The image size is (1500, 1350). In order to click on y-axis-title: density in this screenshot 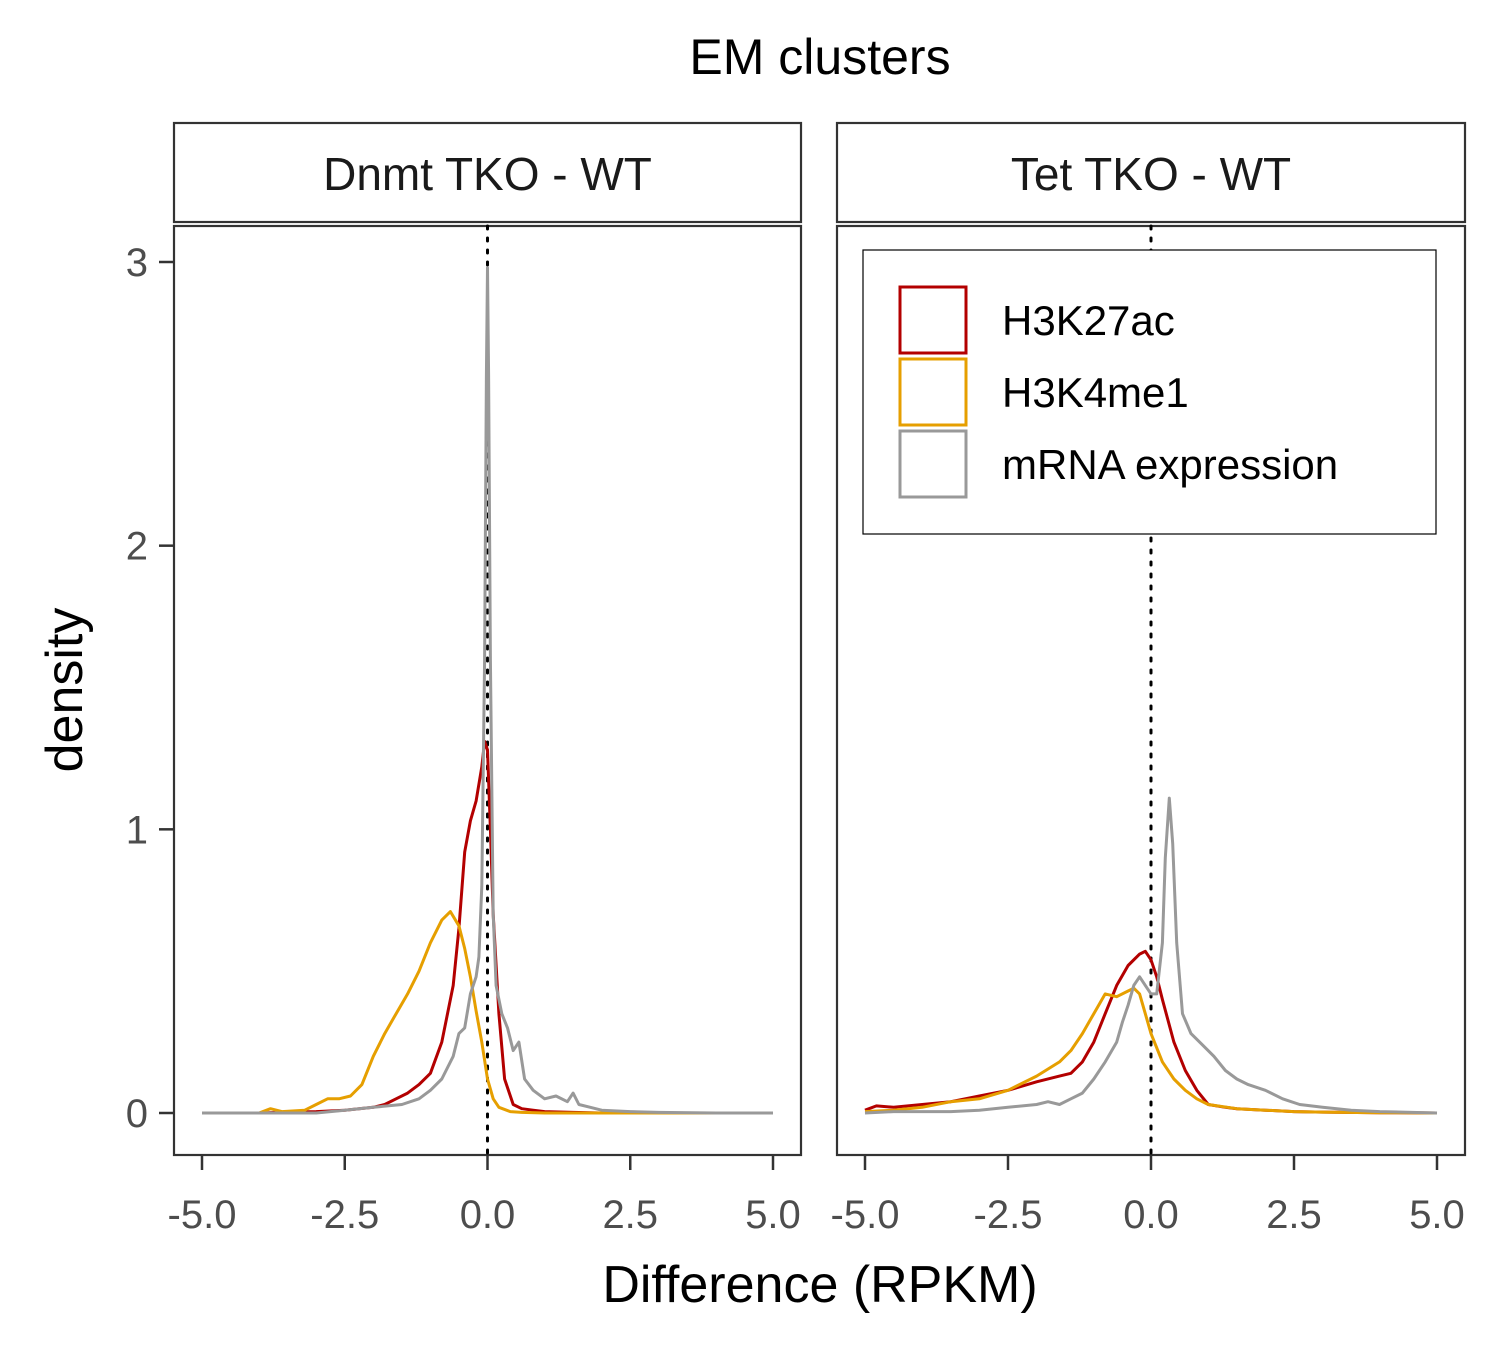, I will do `click(65, 690)`.